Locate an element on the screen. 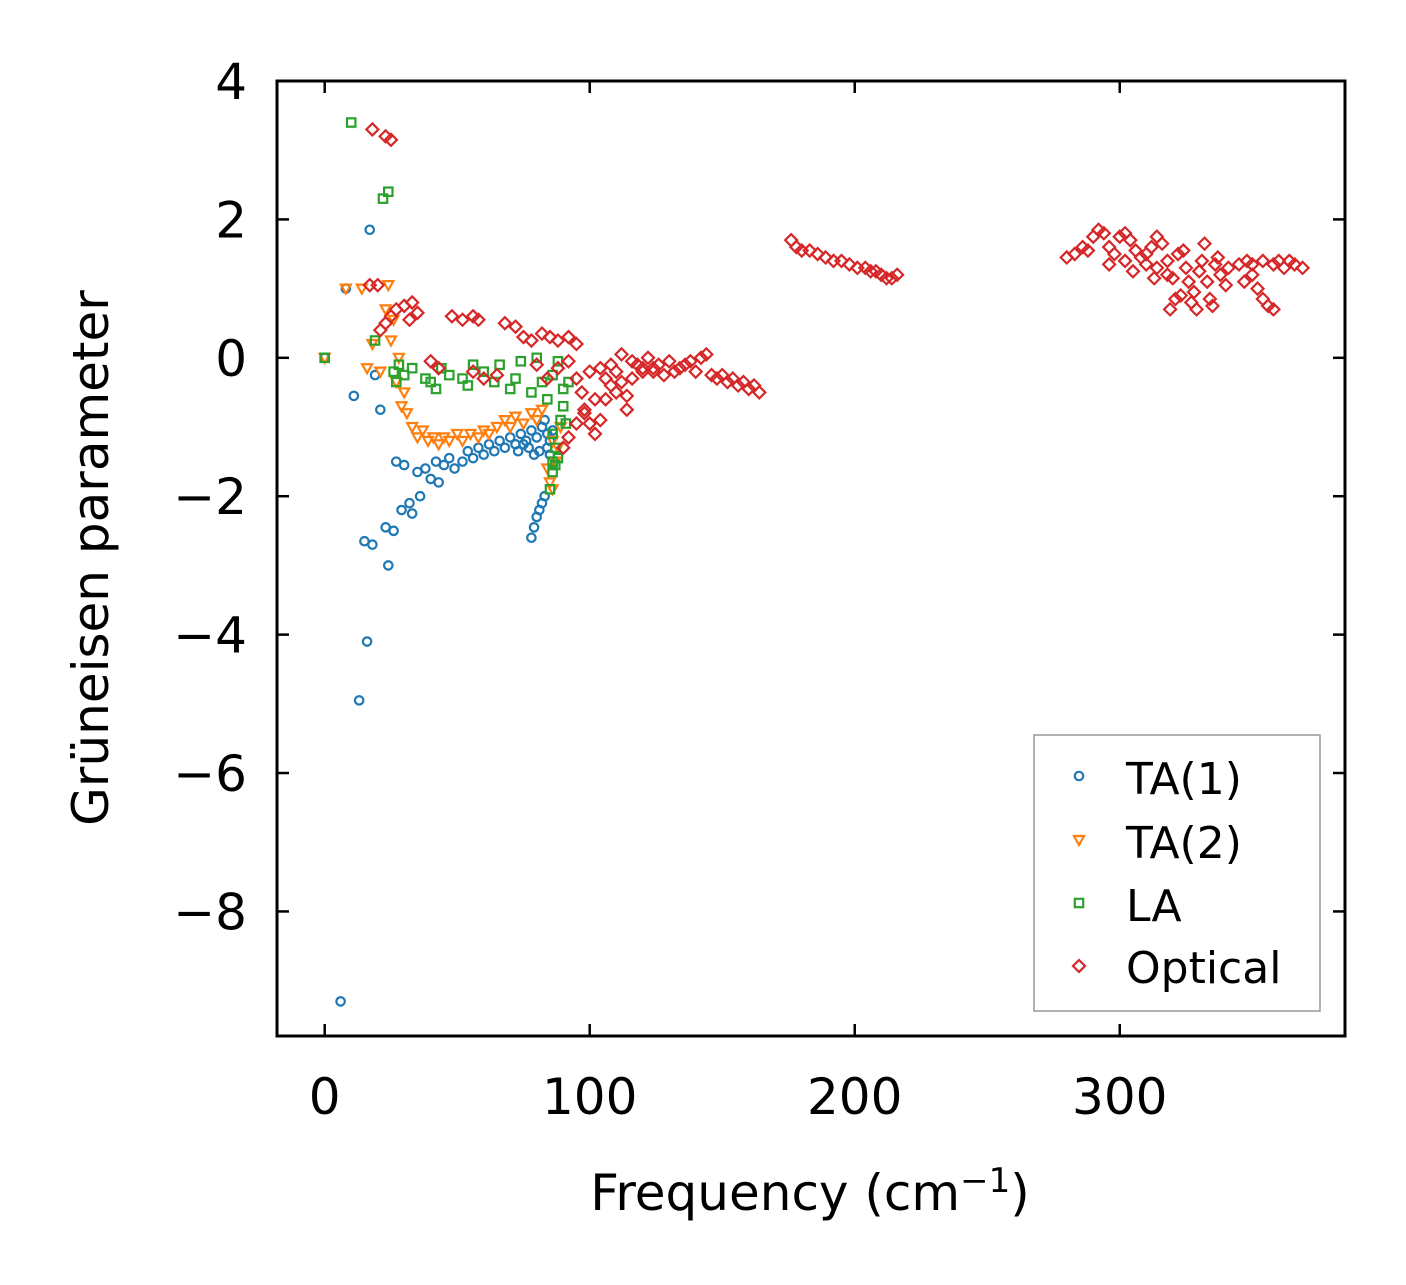 This screenshot has height=1285, width=1406. legend-label-la: LA is located at coordinates (1154, 906).